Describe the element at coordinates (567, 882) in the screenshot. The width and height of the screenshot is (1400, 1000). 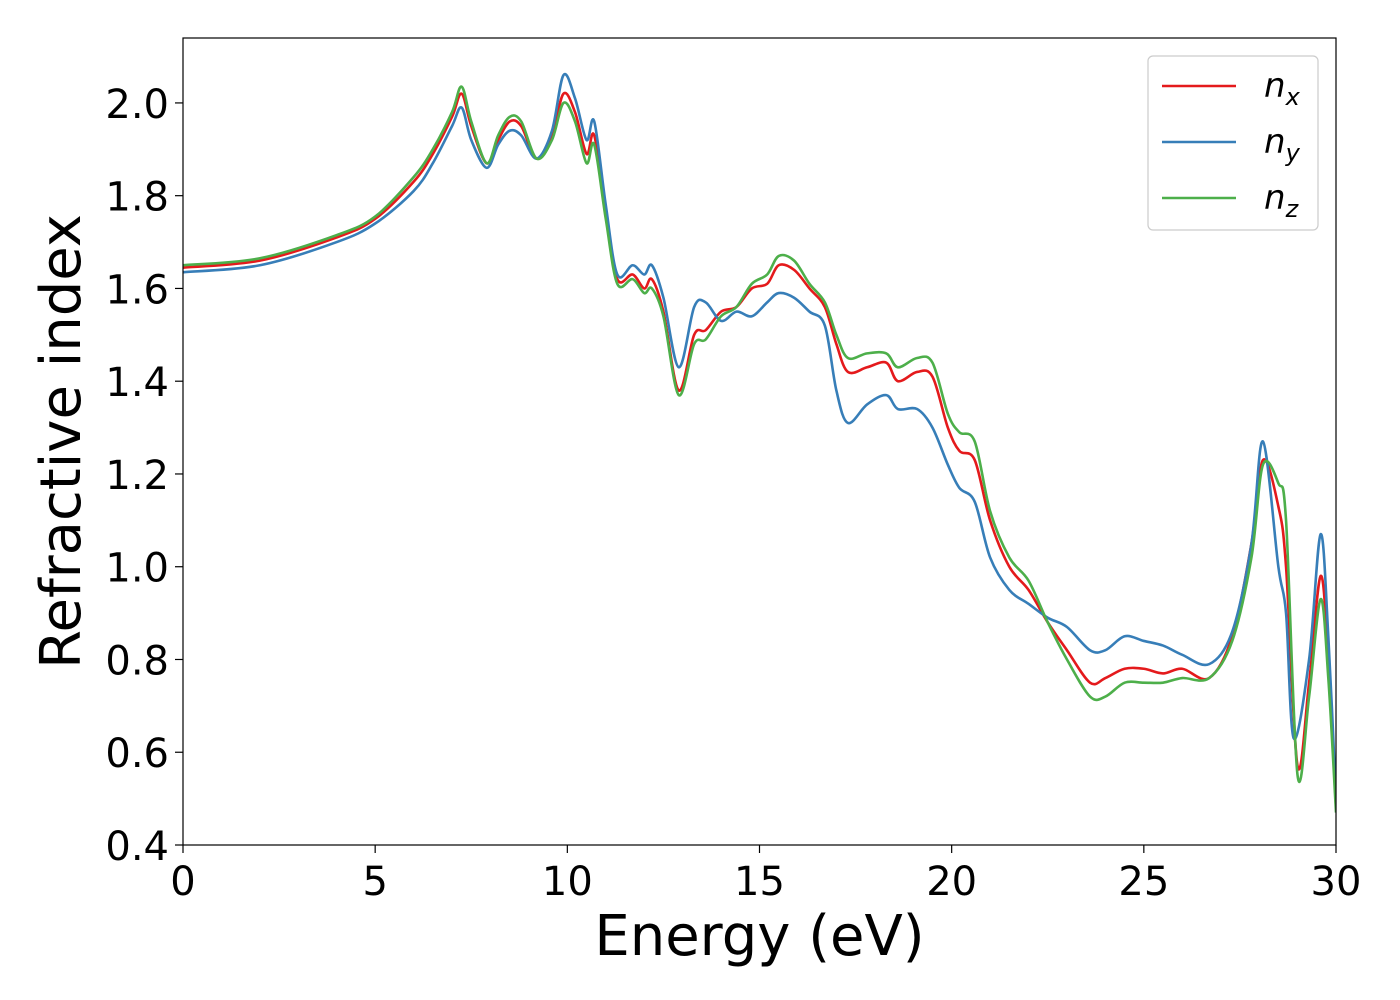
I see `x-tick-label: 10` at that location.